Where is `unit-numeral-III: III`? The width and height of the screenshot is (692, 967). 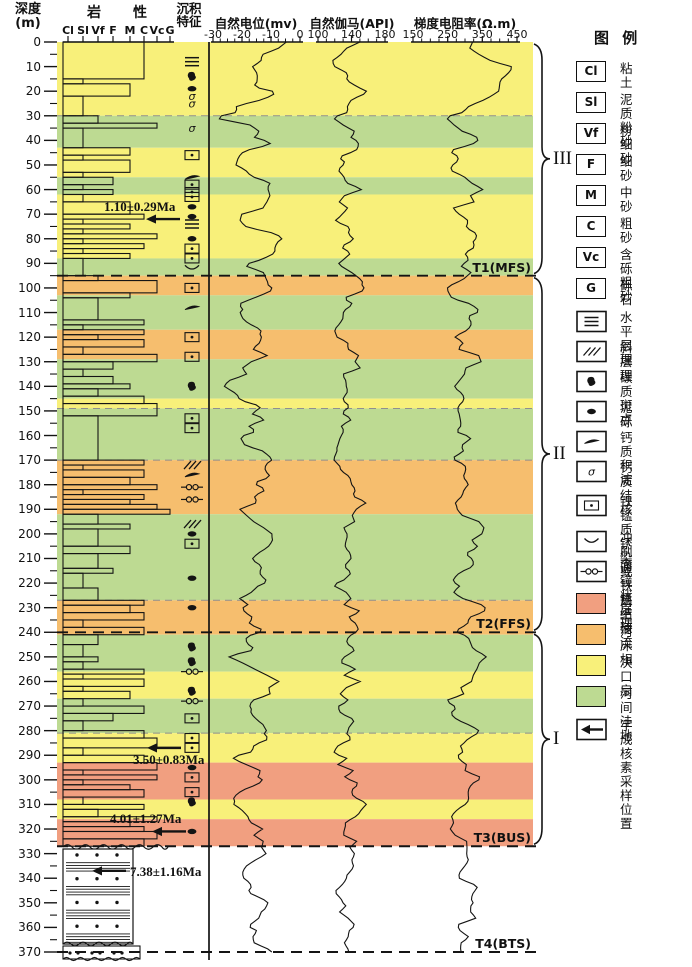 unit-numeral-III: III is located at coordinates (562, 158).